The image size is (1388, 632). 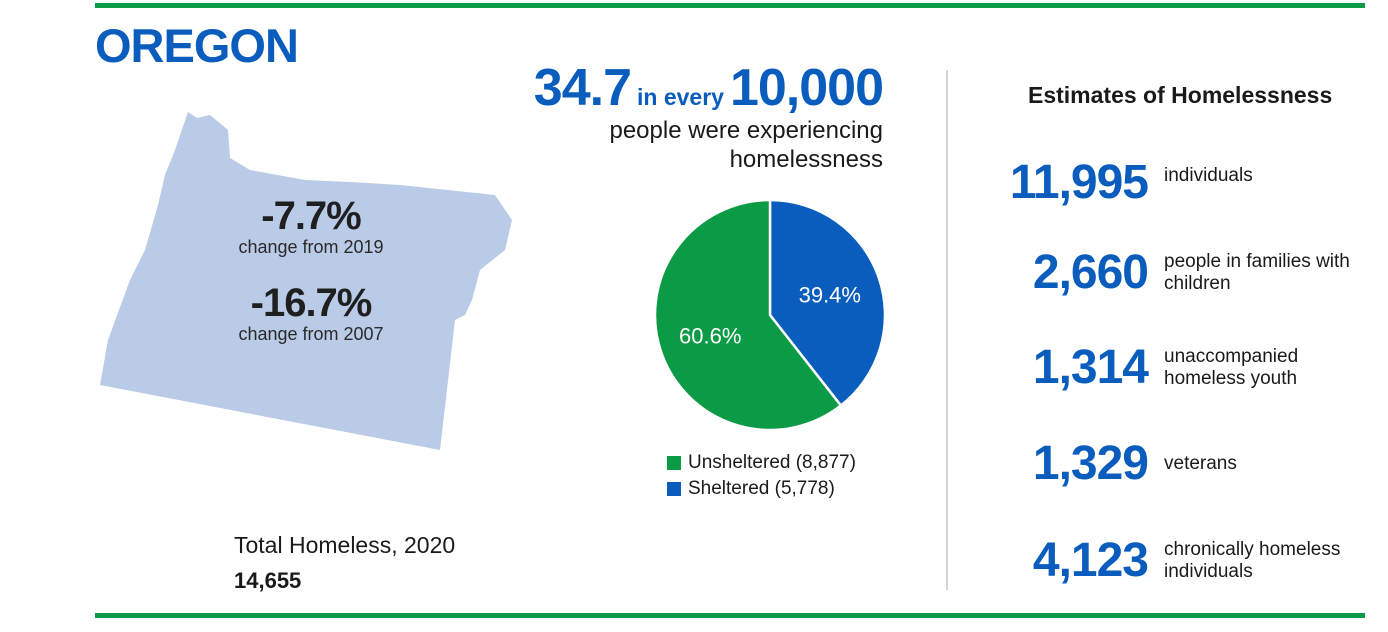 I want to click on estimate-veterans-label: veterans, so click(x=1200, y=463).